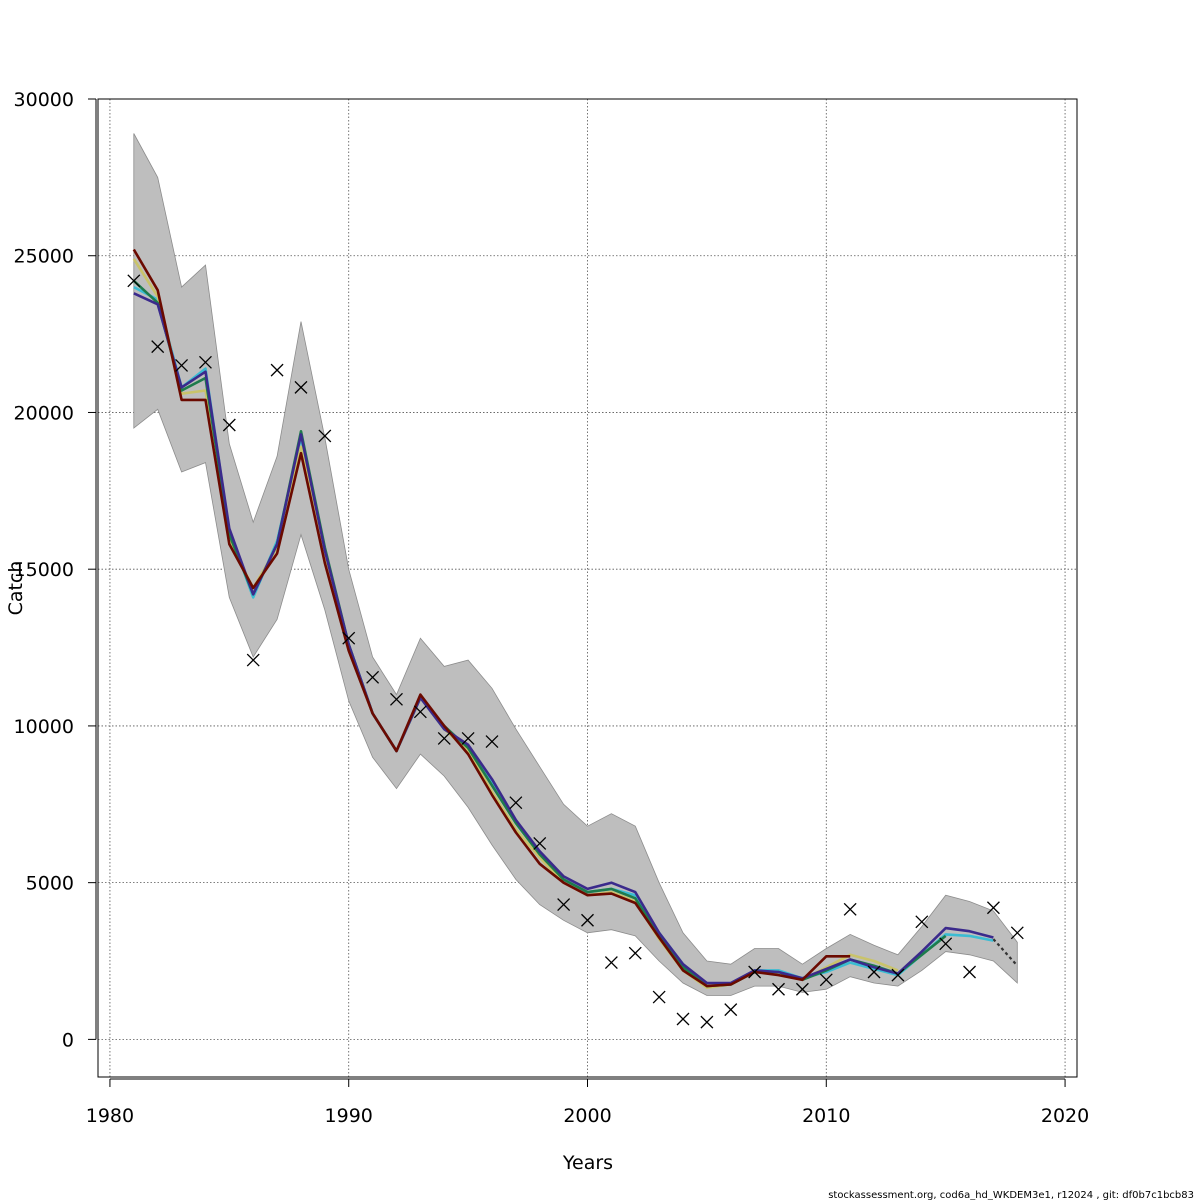  Describe the element at coordinates (44, 570) in the screenshot. I see `y-tick-label: 15000` at that location.